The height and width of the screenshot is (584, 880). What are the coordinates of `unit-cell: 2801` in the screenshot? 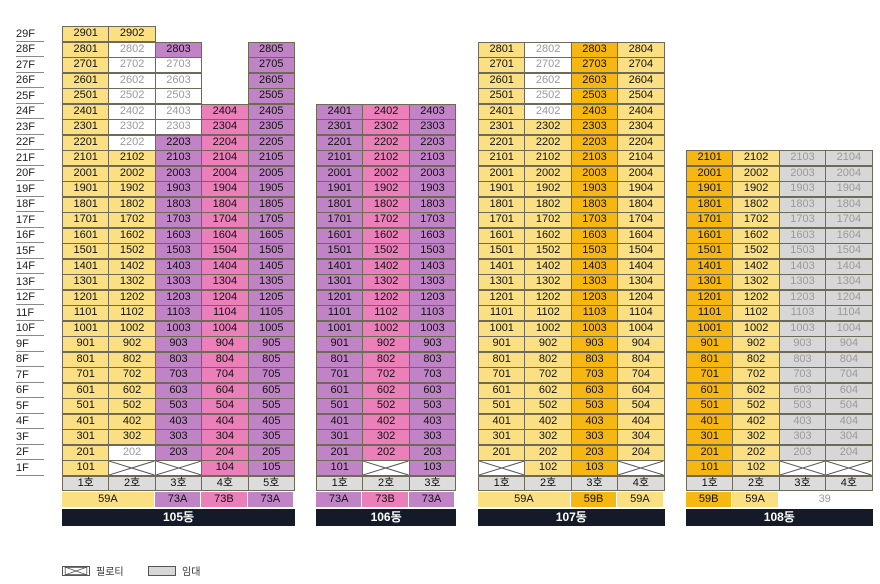 It's located at (86, 49).